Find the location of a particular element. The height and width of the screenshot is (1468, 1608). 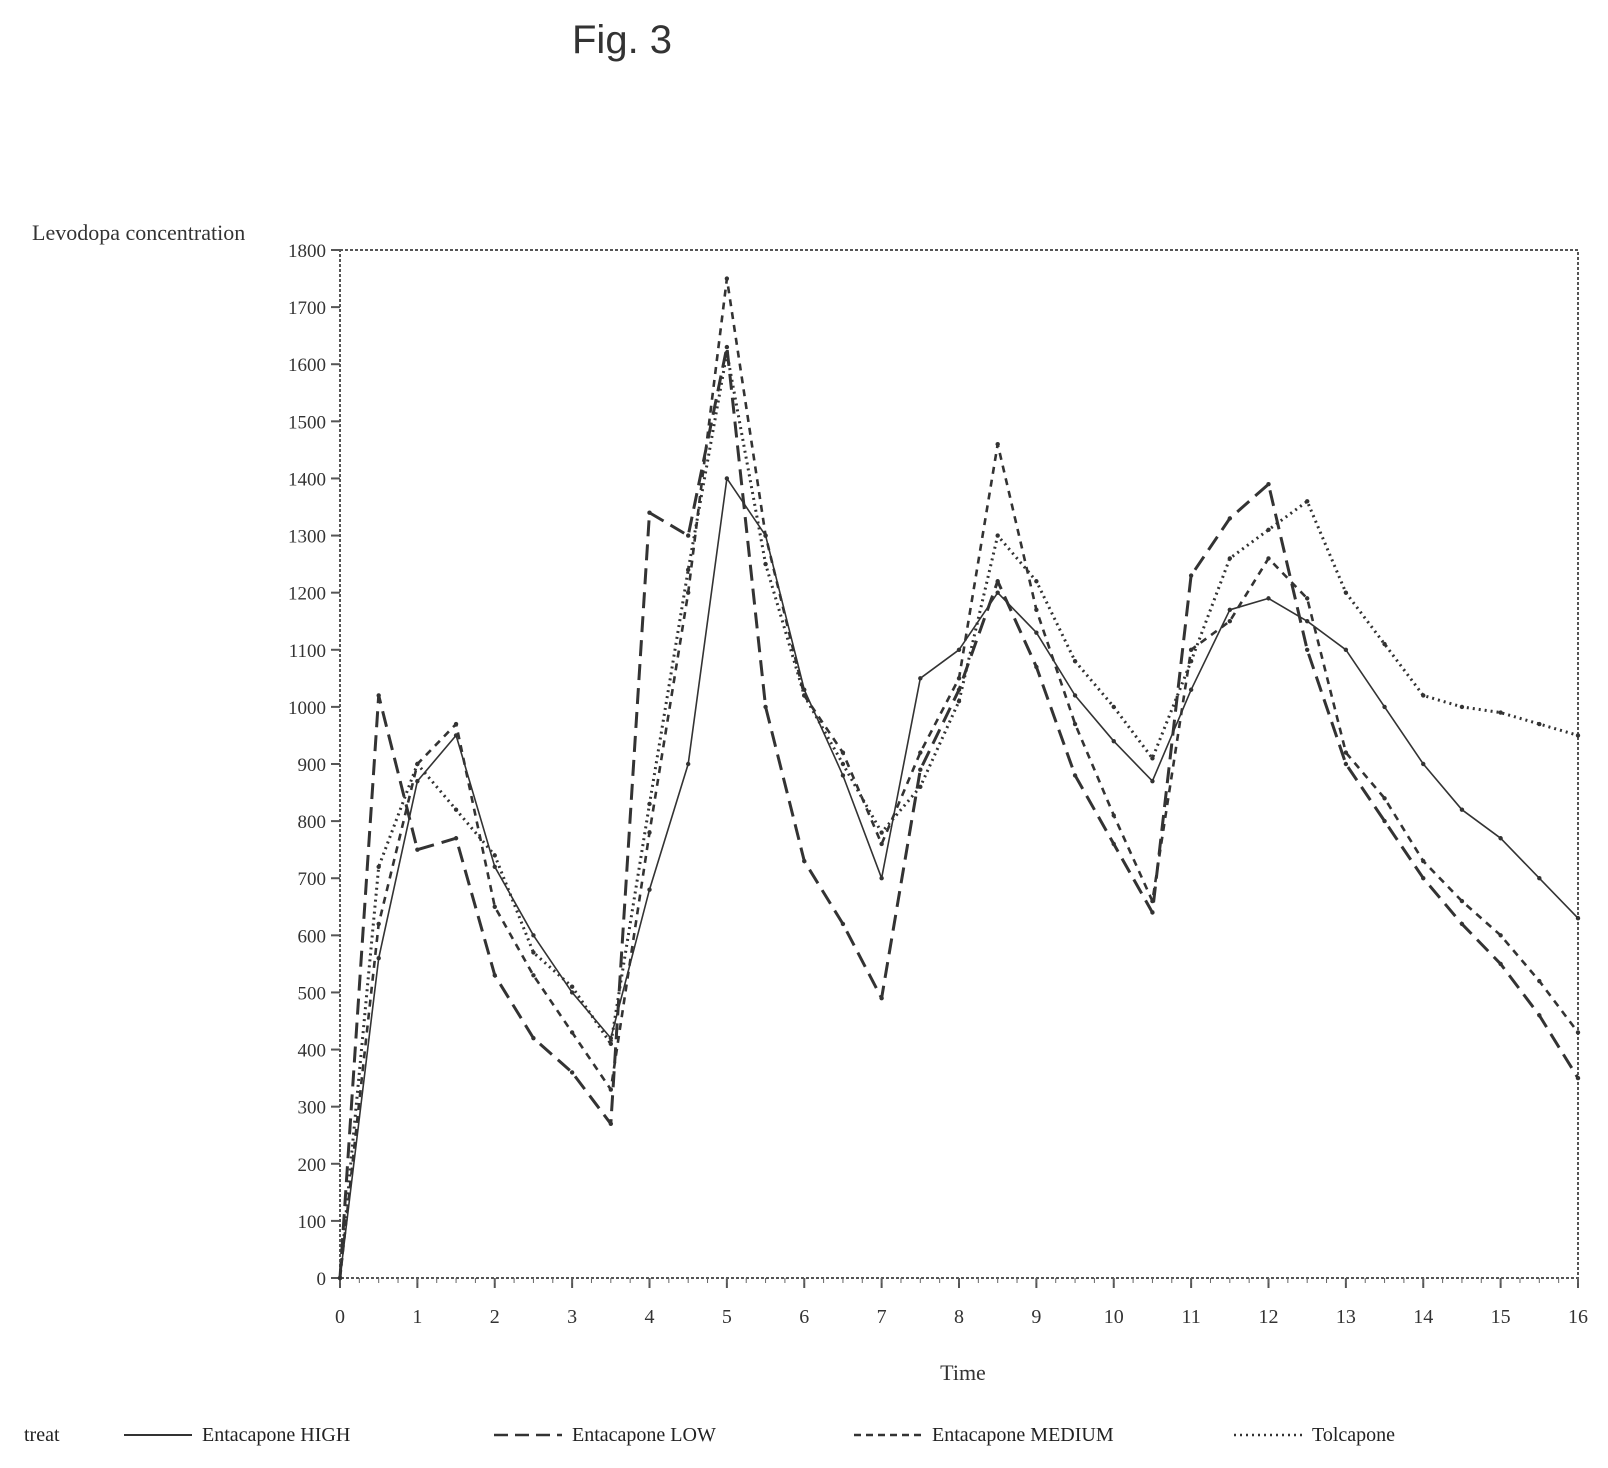

y-tick-label: 1000 is located at coordinates (307, 708).